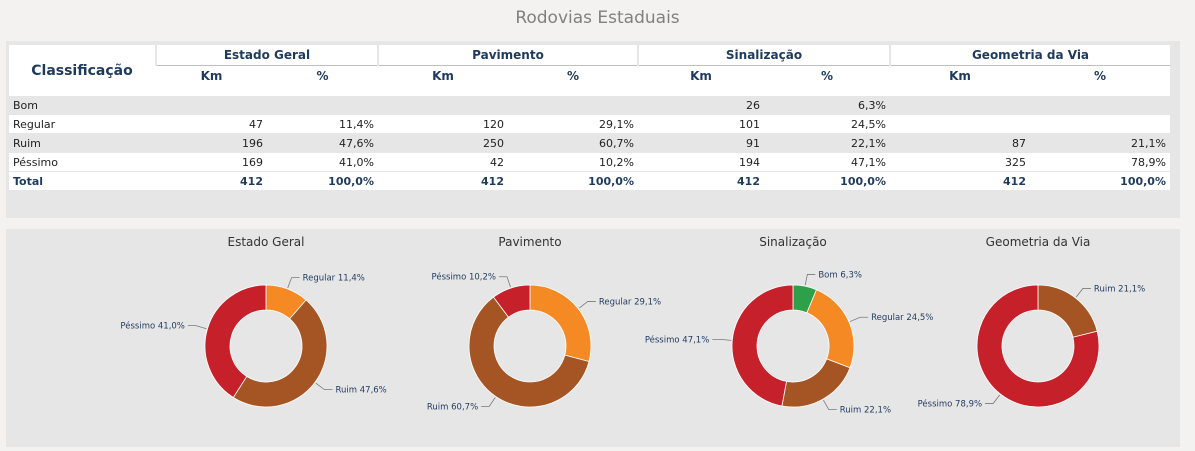 The image size is (1195, 451). I want to click on row-label: Total, so click(82, 180).